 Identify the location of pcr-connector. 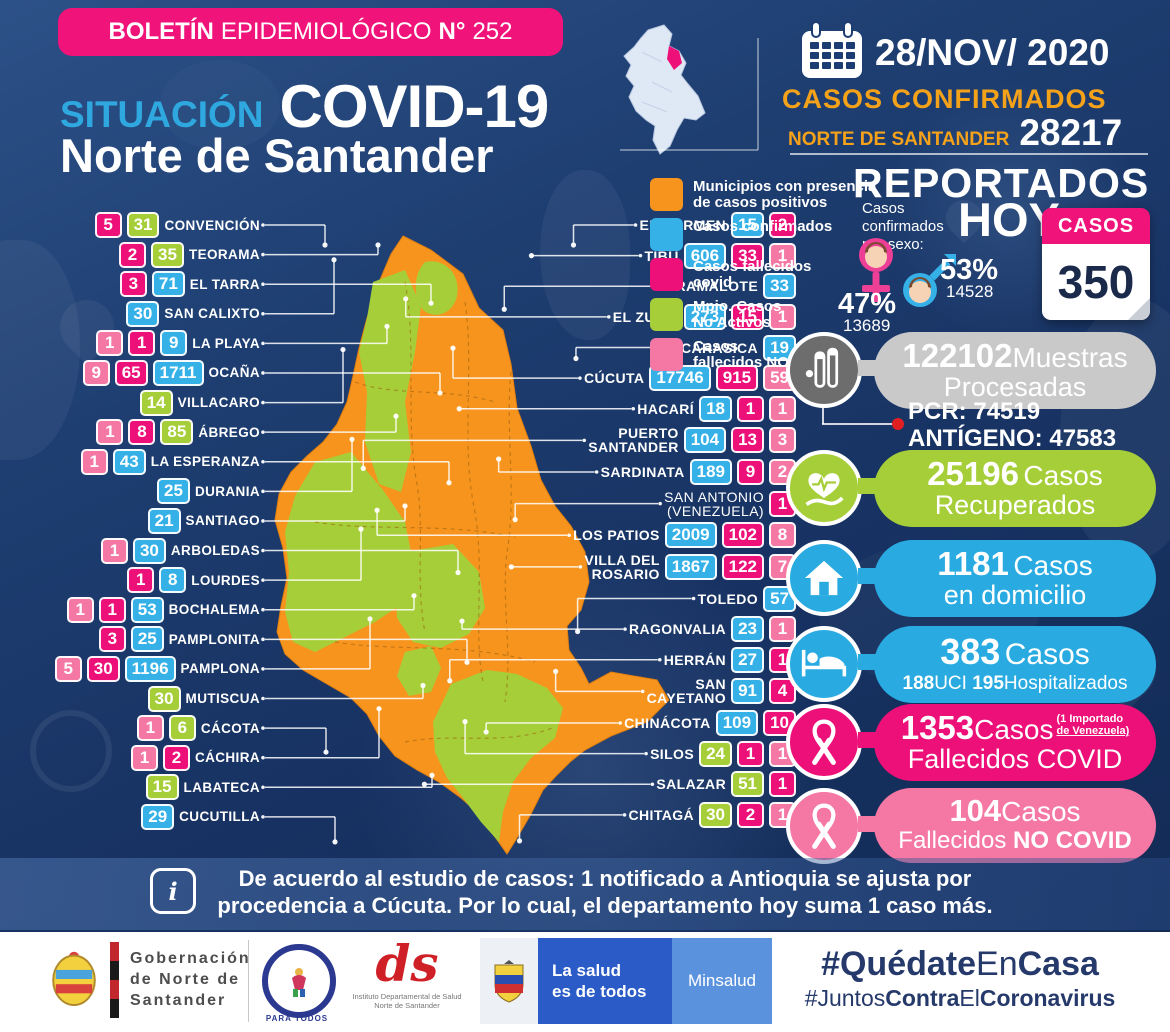
(823, 414).